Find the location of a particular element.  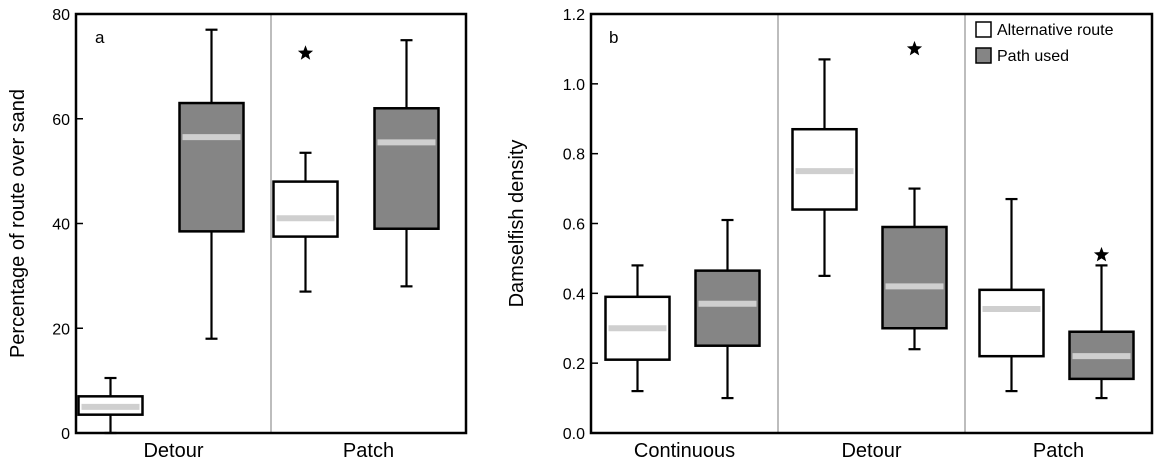

y-tick-label: 0.8 is located at coordinates (574, 155).